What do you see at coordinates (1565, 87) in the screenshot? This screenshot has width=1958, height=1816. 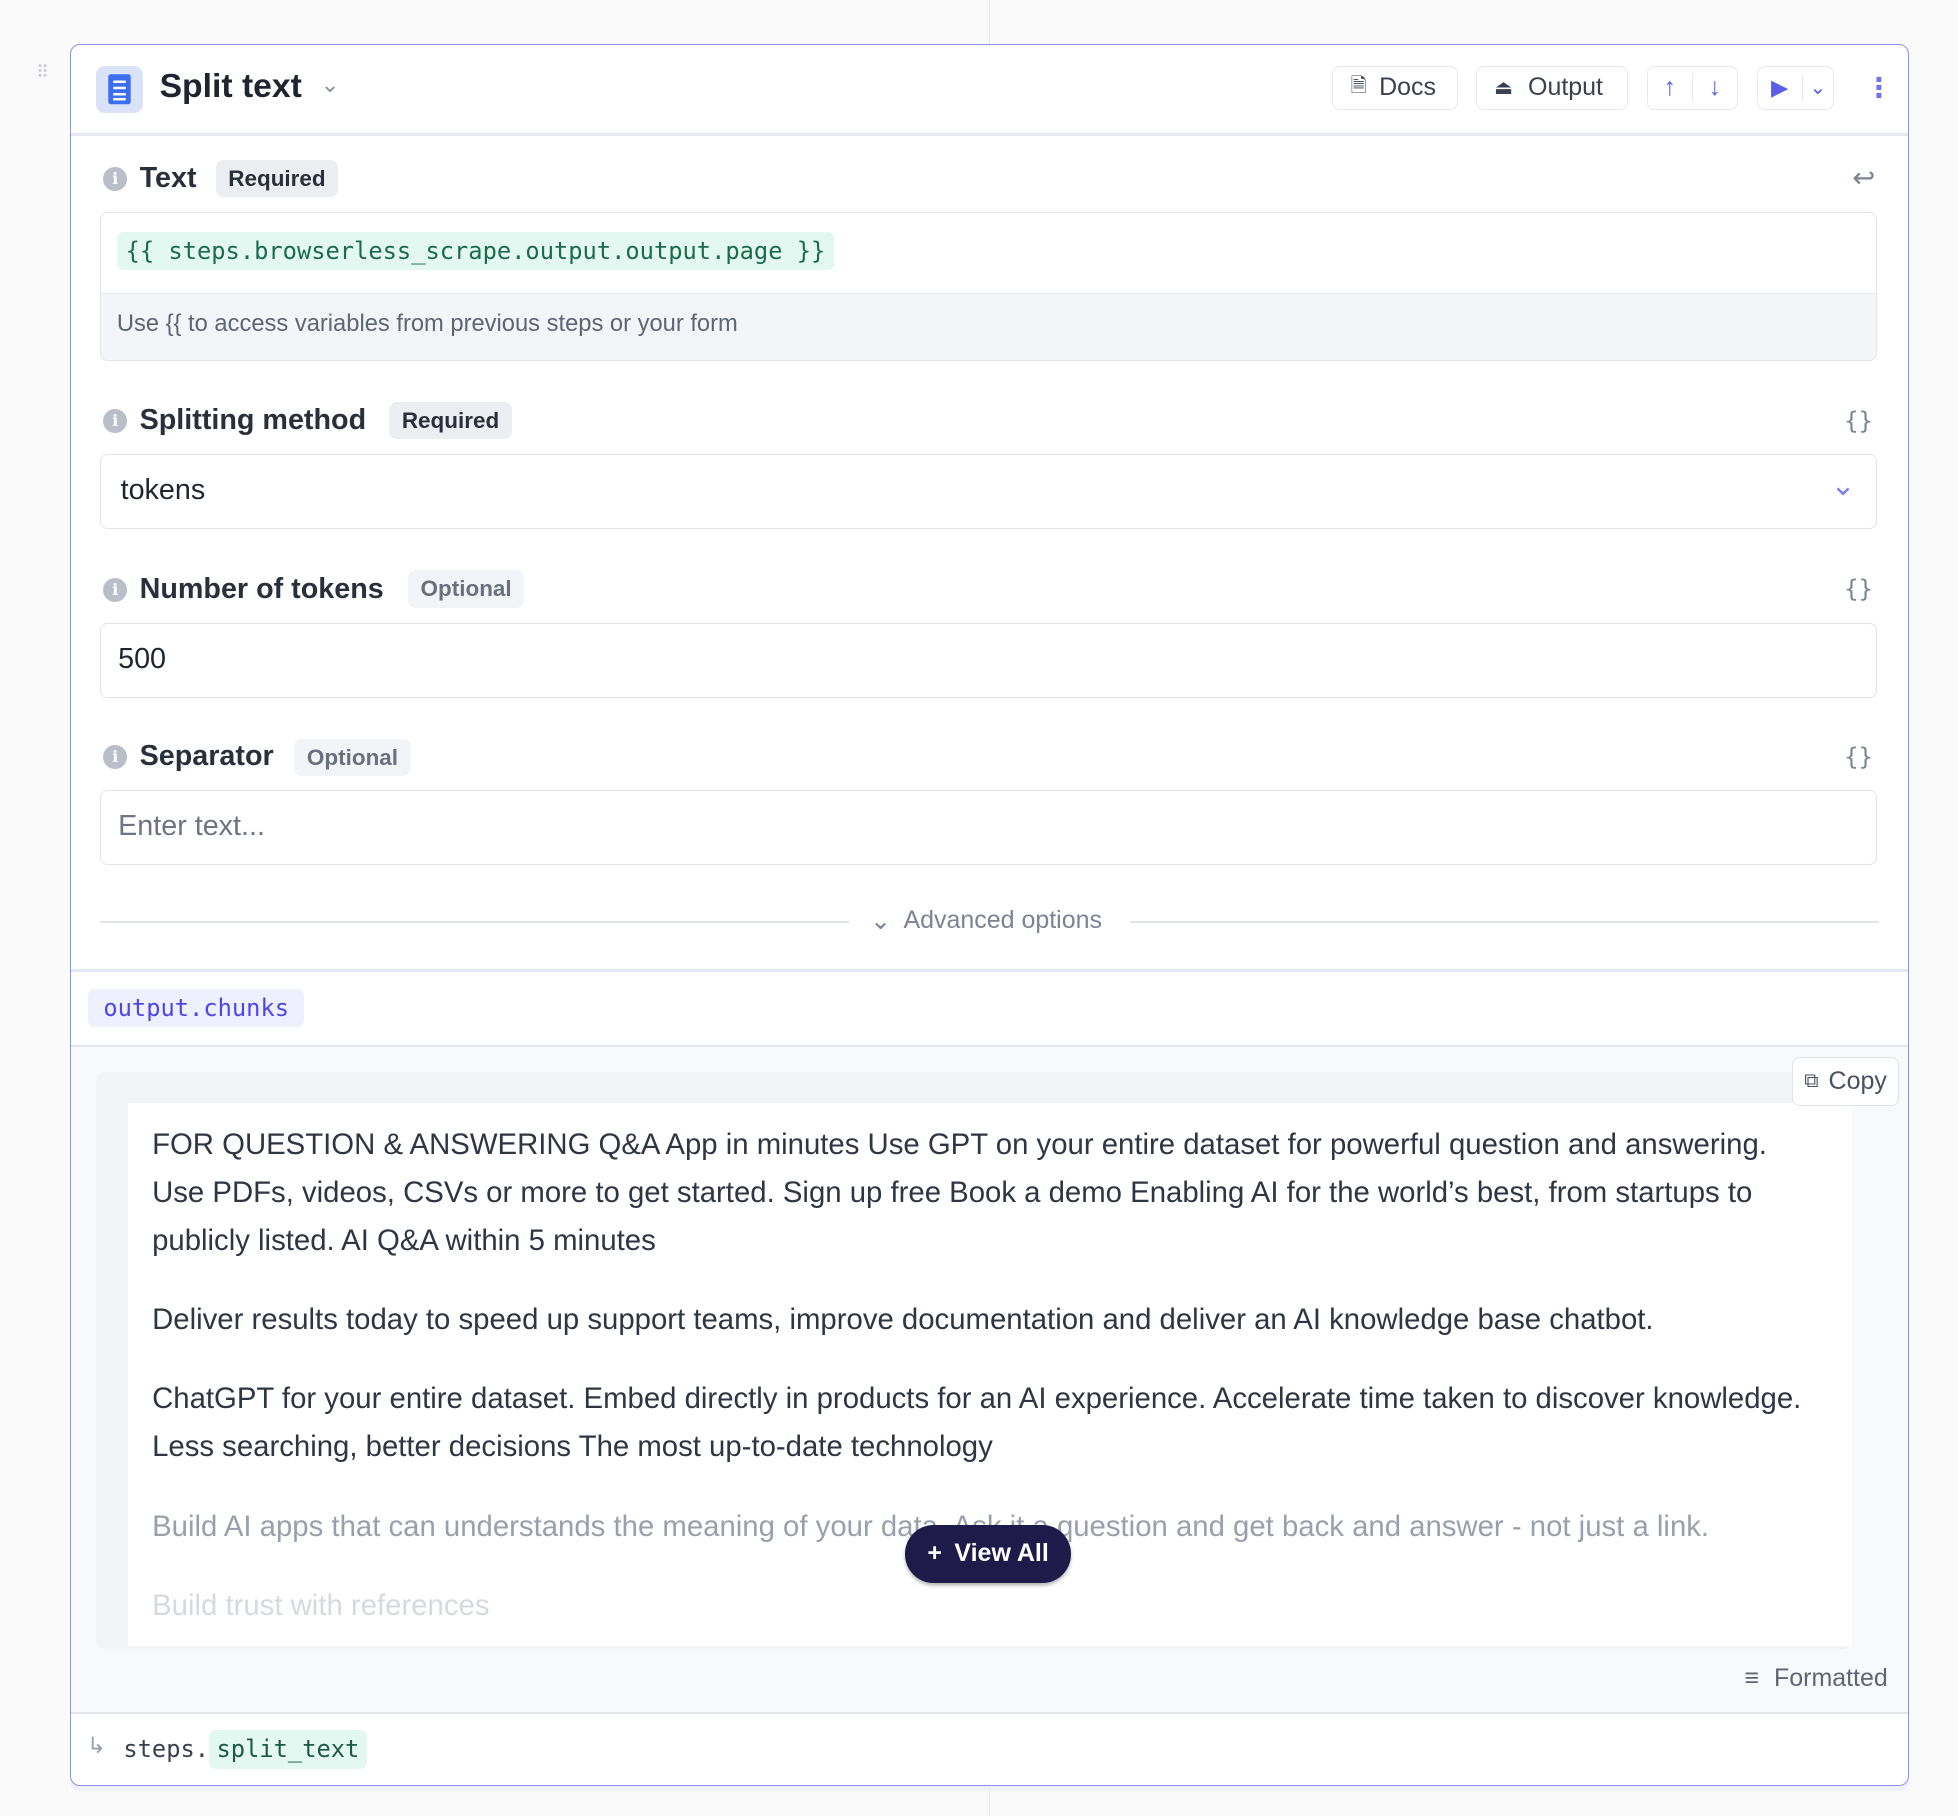 I see `output-label: Output` at bounding box center [1565, 87].